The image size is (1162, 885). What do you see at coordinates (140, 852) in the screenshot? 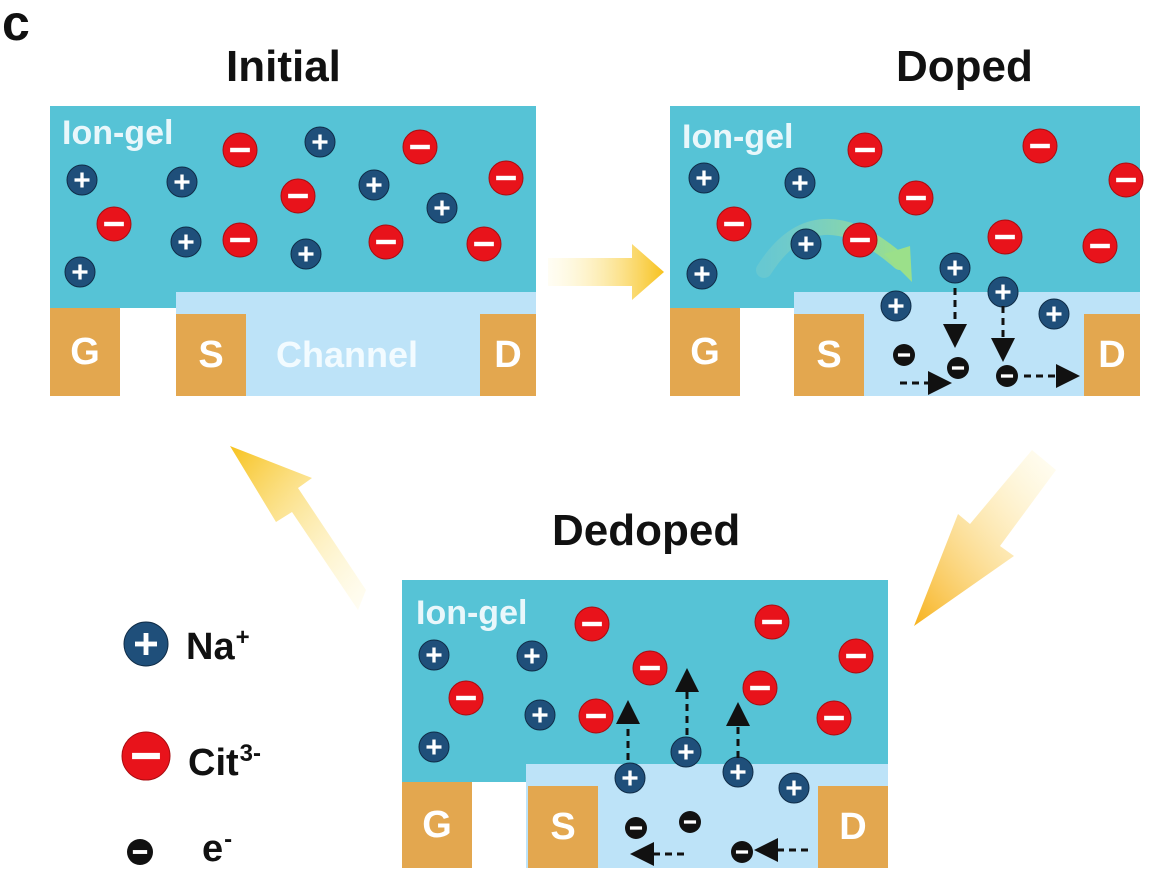
I see `legend-electron-icon` at bounding box center [140, 852].